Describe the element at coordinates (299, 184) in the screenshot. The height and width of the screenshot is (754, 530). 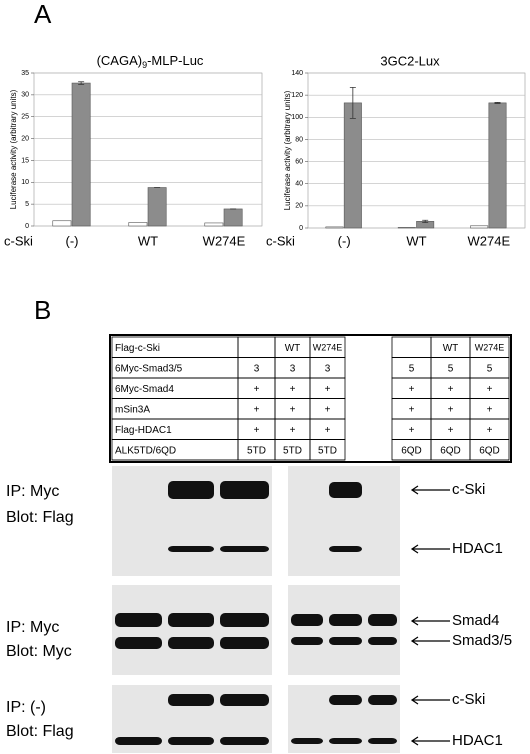
I see `y-tick-label: 40` at that location.